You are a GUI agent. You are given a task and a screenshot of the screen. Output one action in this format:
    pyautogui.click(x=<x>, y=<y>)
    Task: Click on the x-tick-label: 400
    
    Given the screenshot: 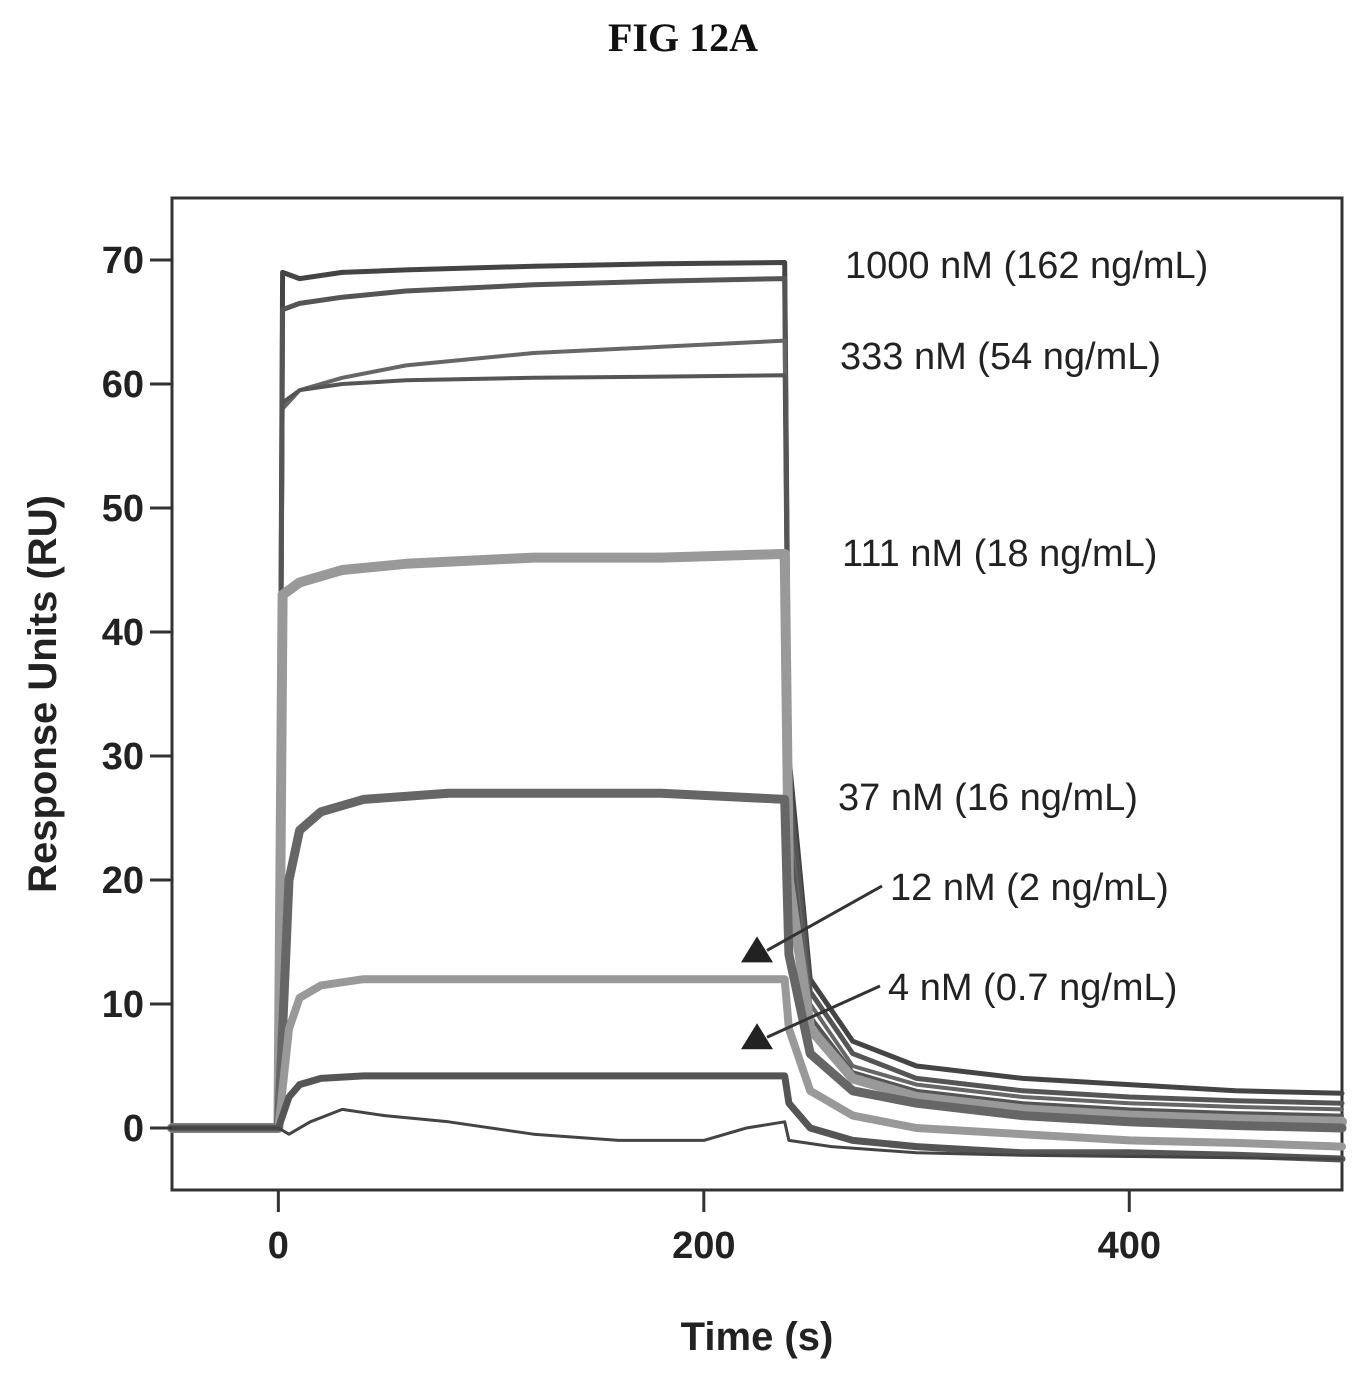 What is the action you would take?
    pyautogui.click(x=1129, y=1246)
    